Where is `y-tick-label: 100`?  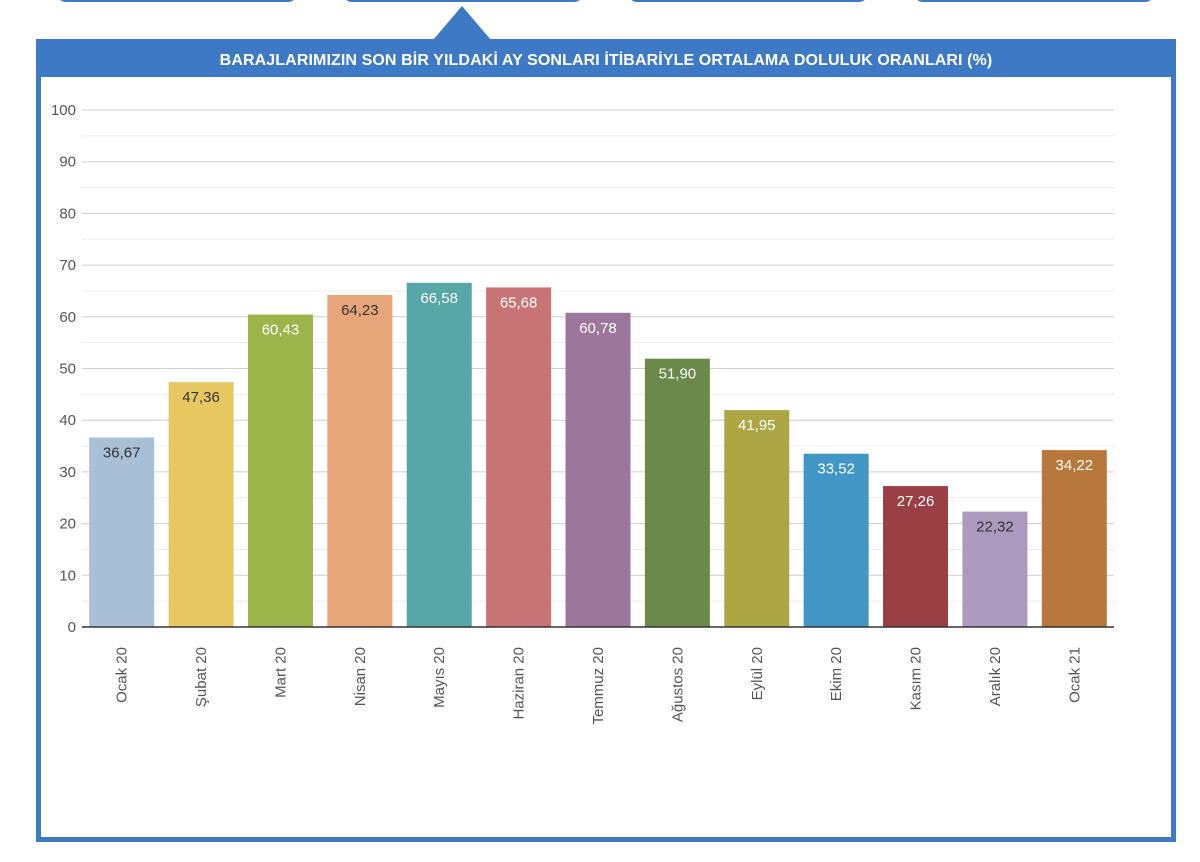 y-tick-label: 100 is located at coordinates (63, 110).